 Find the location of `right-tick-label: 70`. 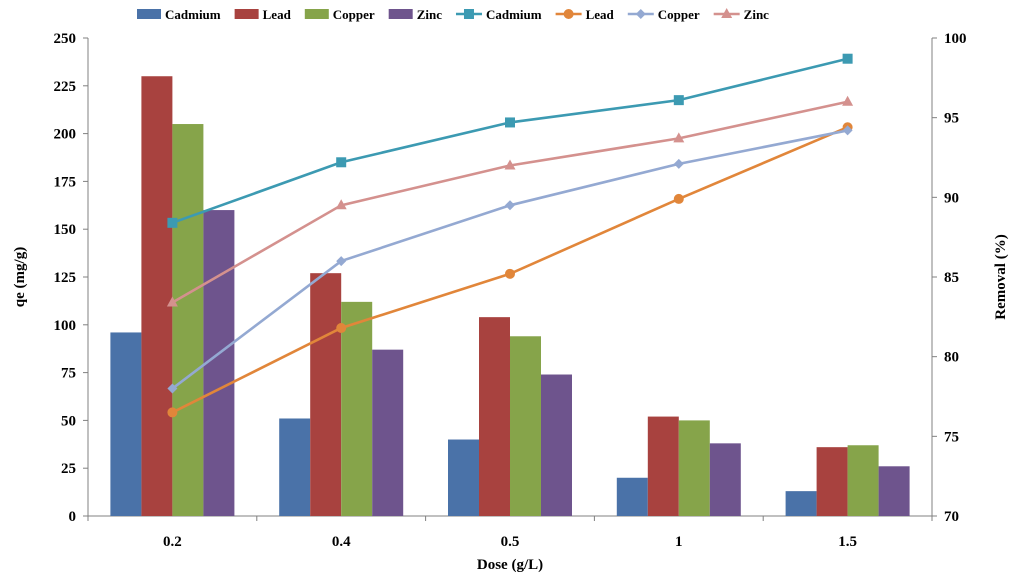

right-tick-label: 70 is located at coordinates (951, 517).